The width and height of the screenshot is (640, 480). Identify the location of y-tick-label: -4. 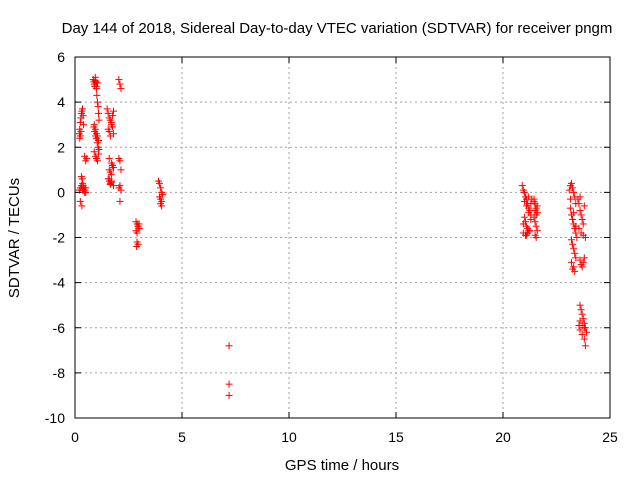
(59, 283).